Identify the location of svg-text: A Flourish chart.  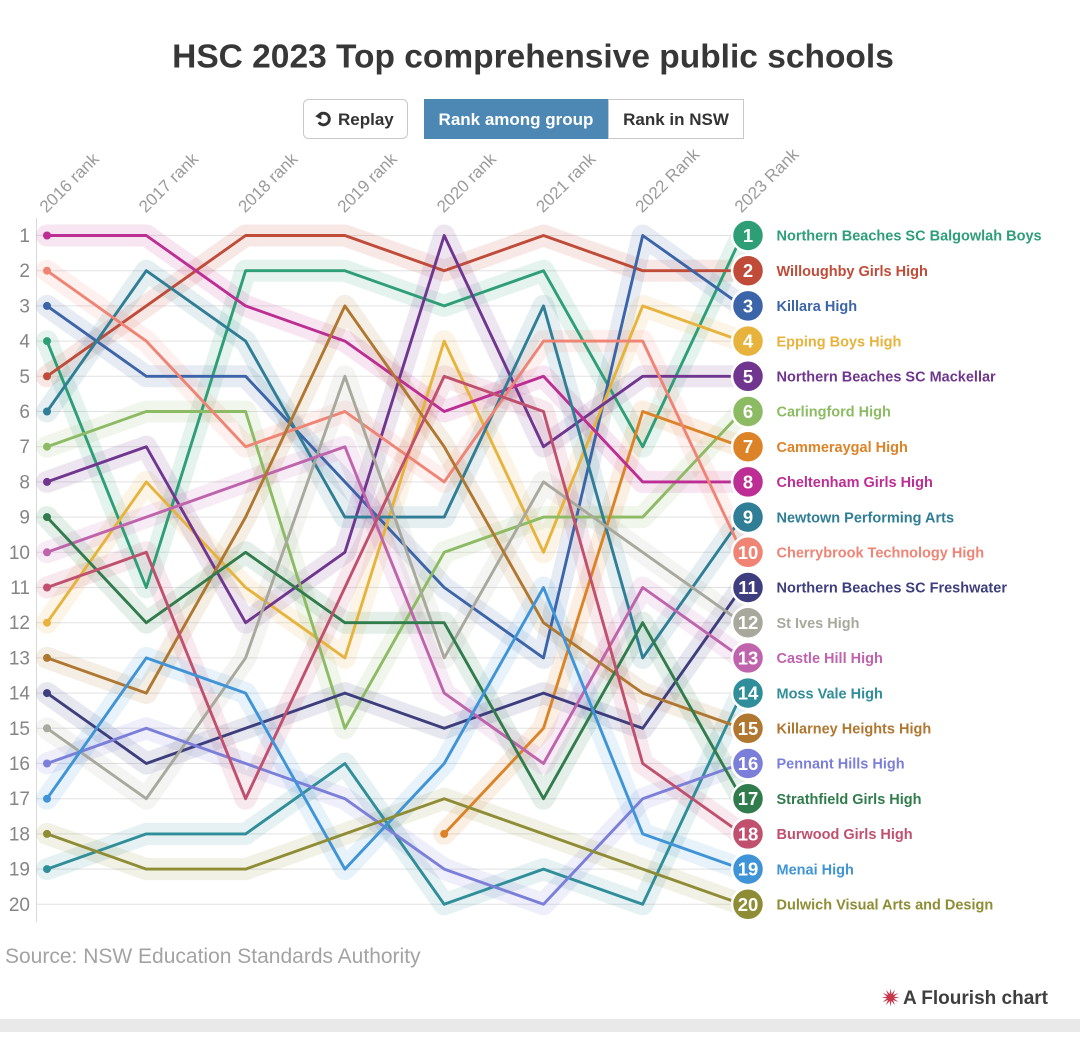
(976, 998).